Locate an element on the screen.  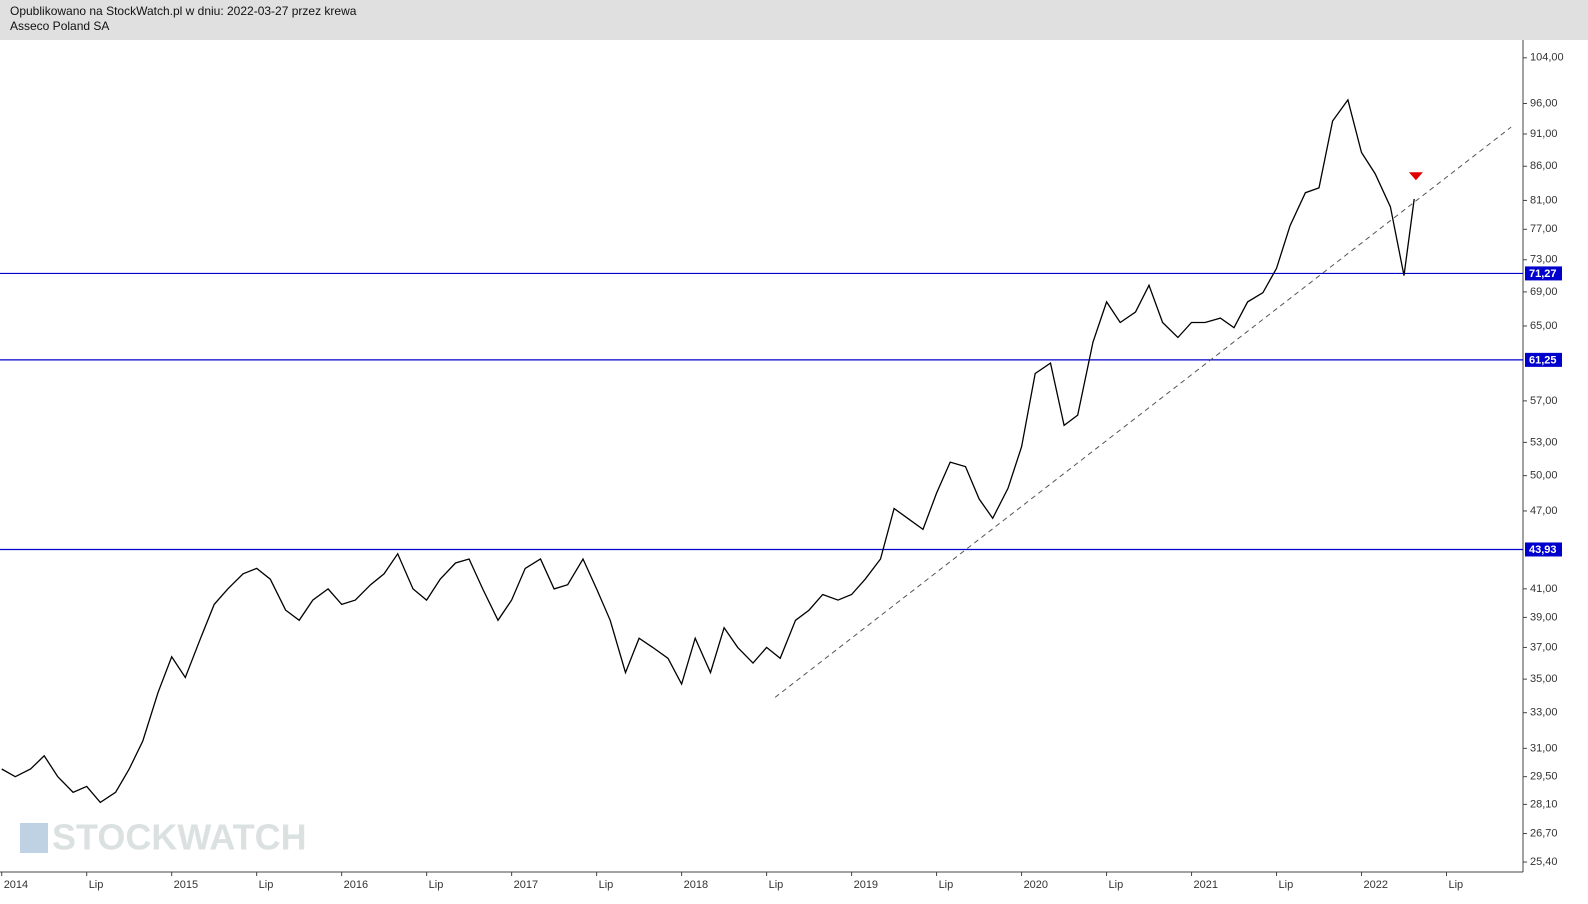
x-tick-label: 2014 is located at coordinates (16, 885).